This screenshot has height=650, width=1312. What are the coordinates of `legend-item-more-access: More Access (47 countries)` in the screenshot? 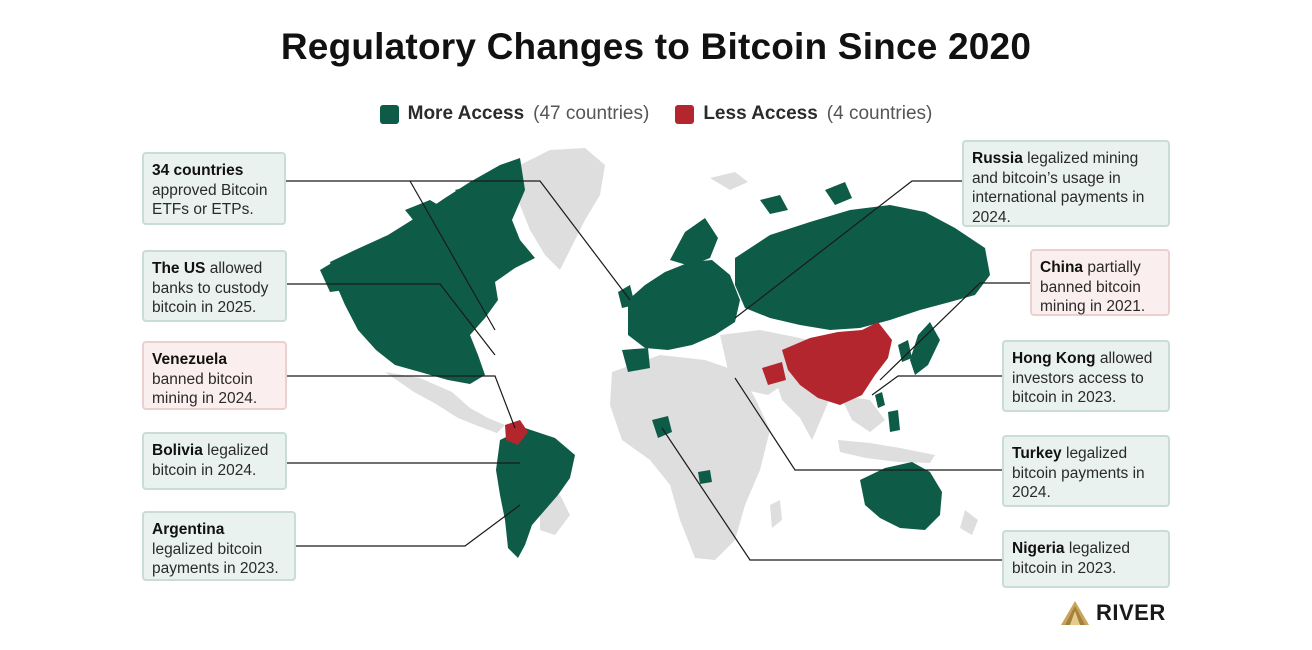 It's located at (514, 114).